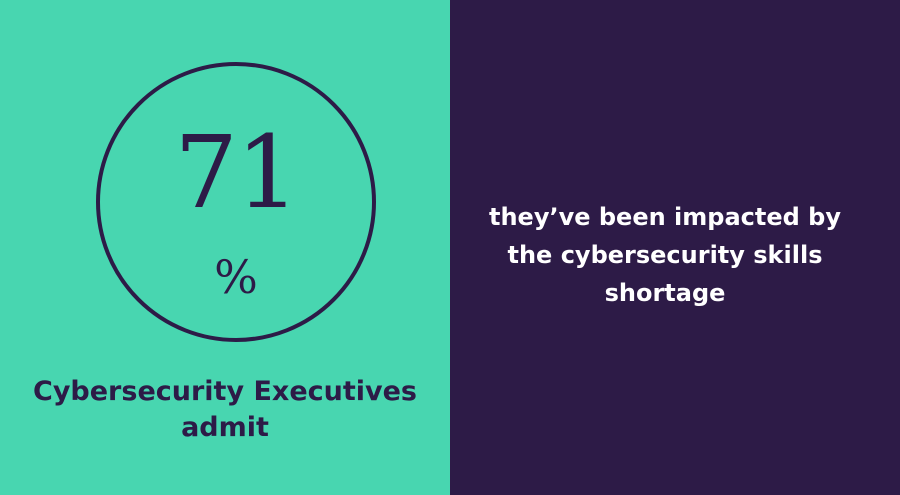 The width and height of the screenshot is (900, 495). What do you see at coordinates (665, 217) in the screenshot?
I see `right-caption-line-1: they’ve been impacted by` at bounding box center [665, 217].